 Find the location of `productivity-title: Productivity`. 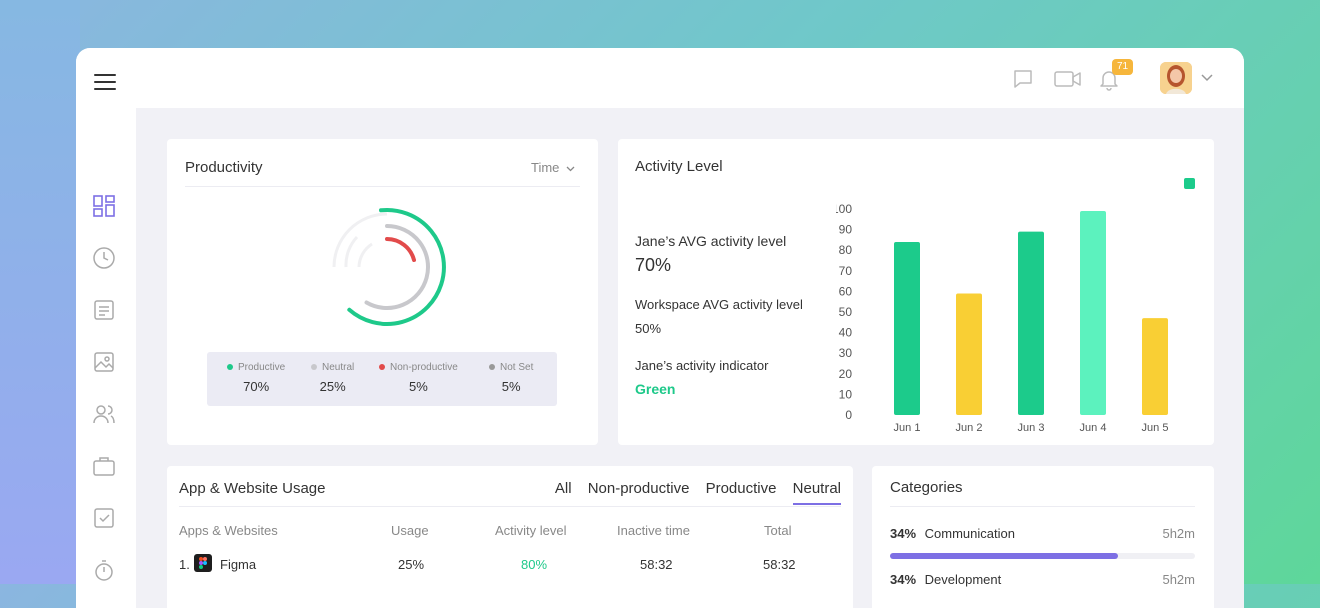

productivity-title: Productivity is located at coordinates (224, 167).